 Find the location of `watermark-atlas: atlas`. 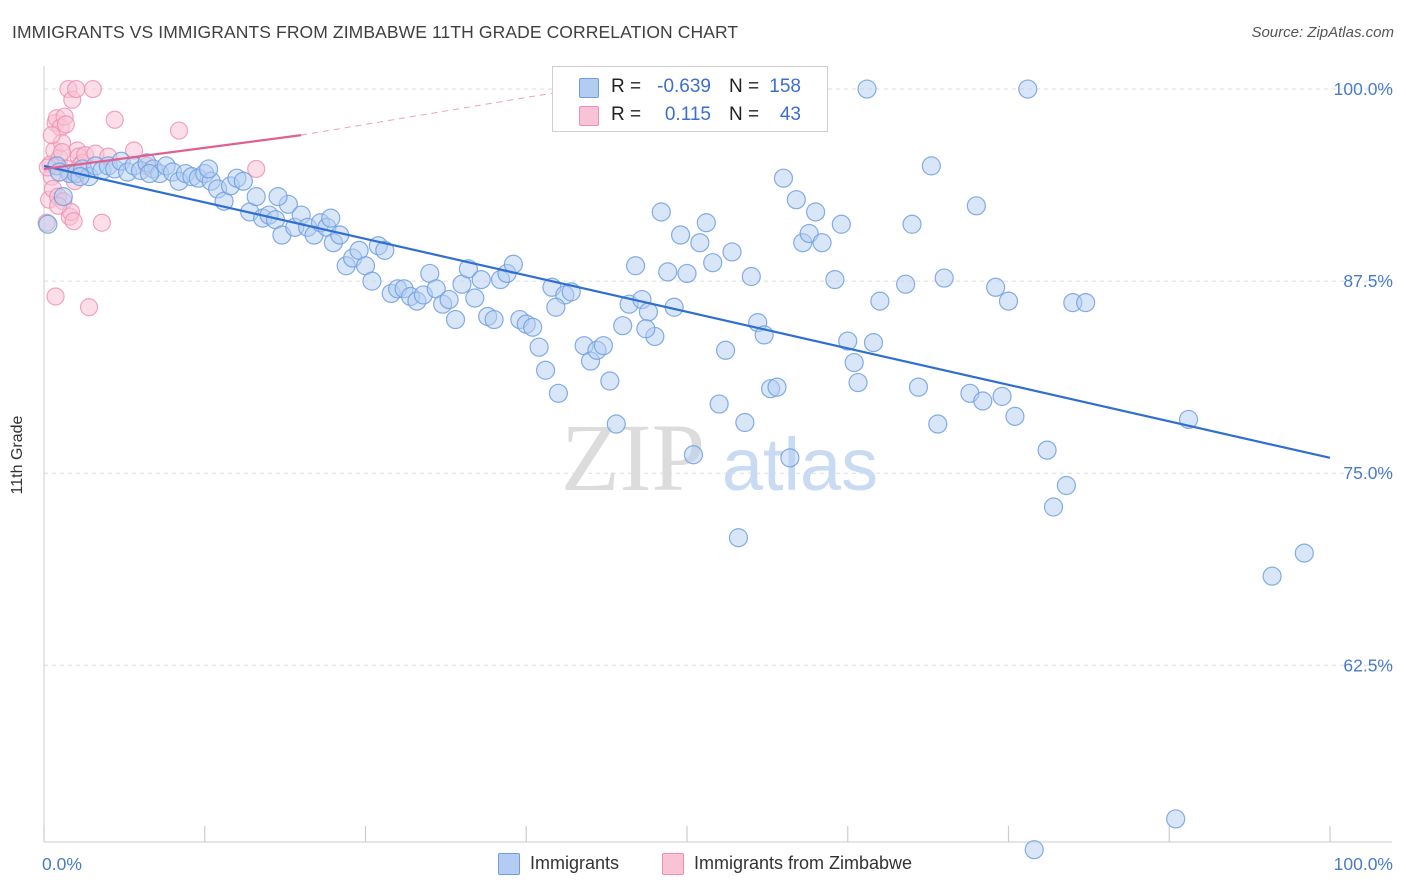

watermark-atlas: atlas is located at coordinates (800, 464).